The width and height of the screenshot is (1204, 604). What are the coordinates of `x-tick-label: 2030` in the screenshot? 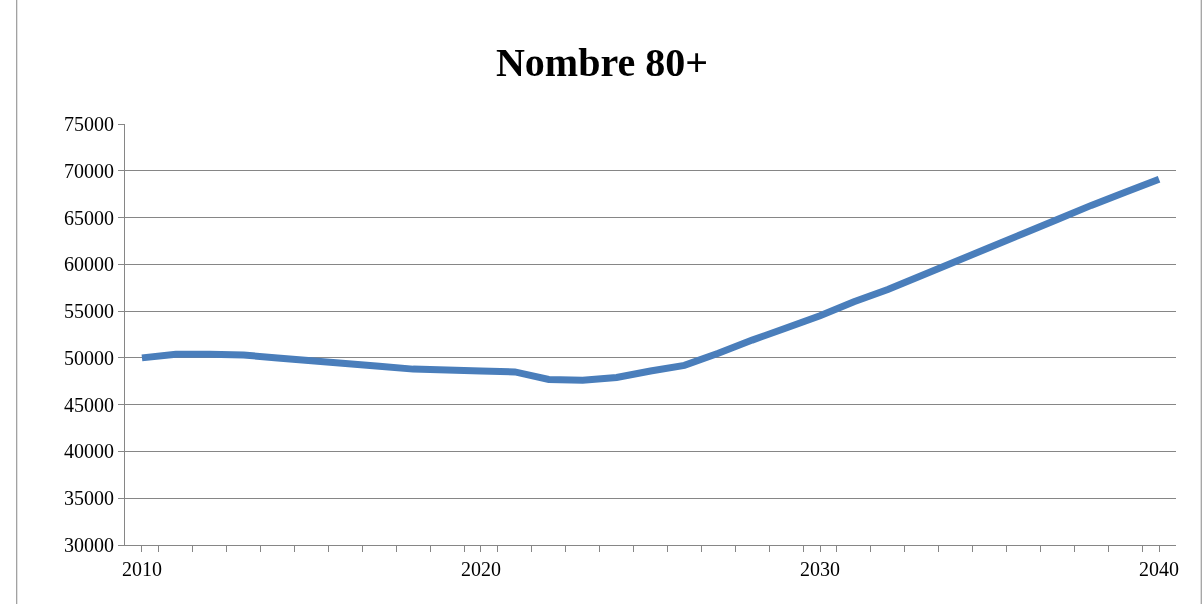 It's located at (820, 569).